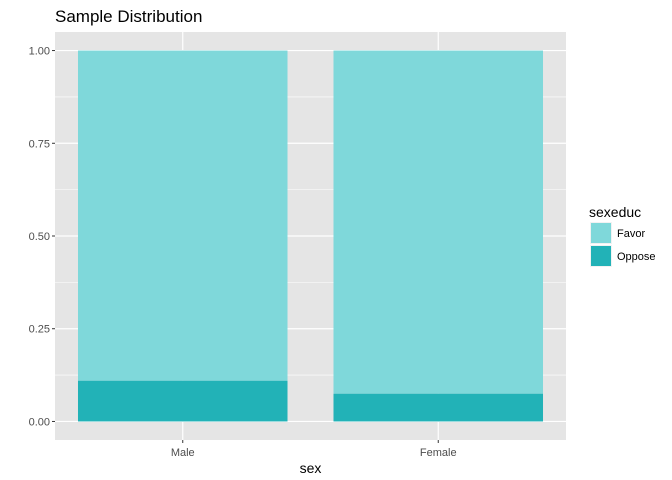 The height and width of the screenshot is (480, 672). What do you see at coordinates (39, 330) in the screenshot?
I see `y-tick-label: 0.25` at bounding box center [39, 330].